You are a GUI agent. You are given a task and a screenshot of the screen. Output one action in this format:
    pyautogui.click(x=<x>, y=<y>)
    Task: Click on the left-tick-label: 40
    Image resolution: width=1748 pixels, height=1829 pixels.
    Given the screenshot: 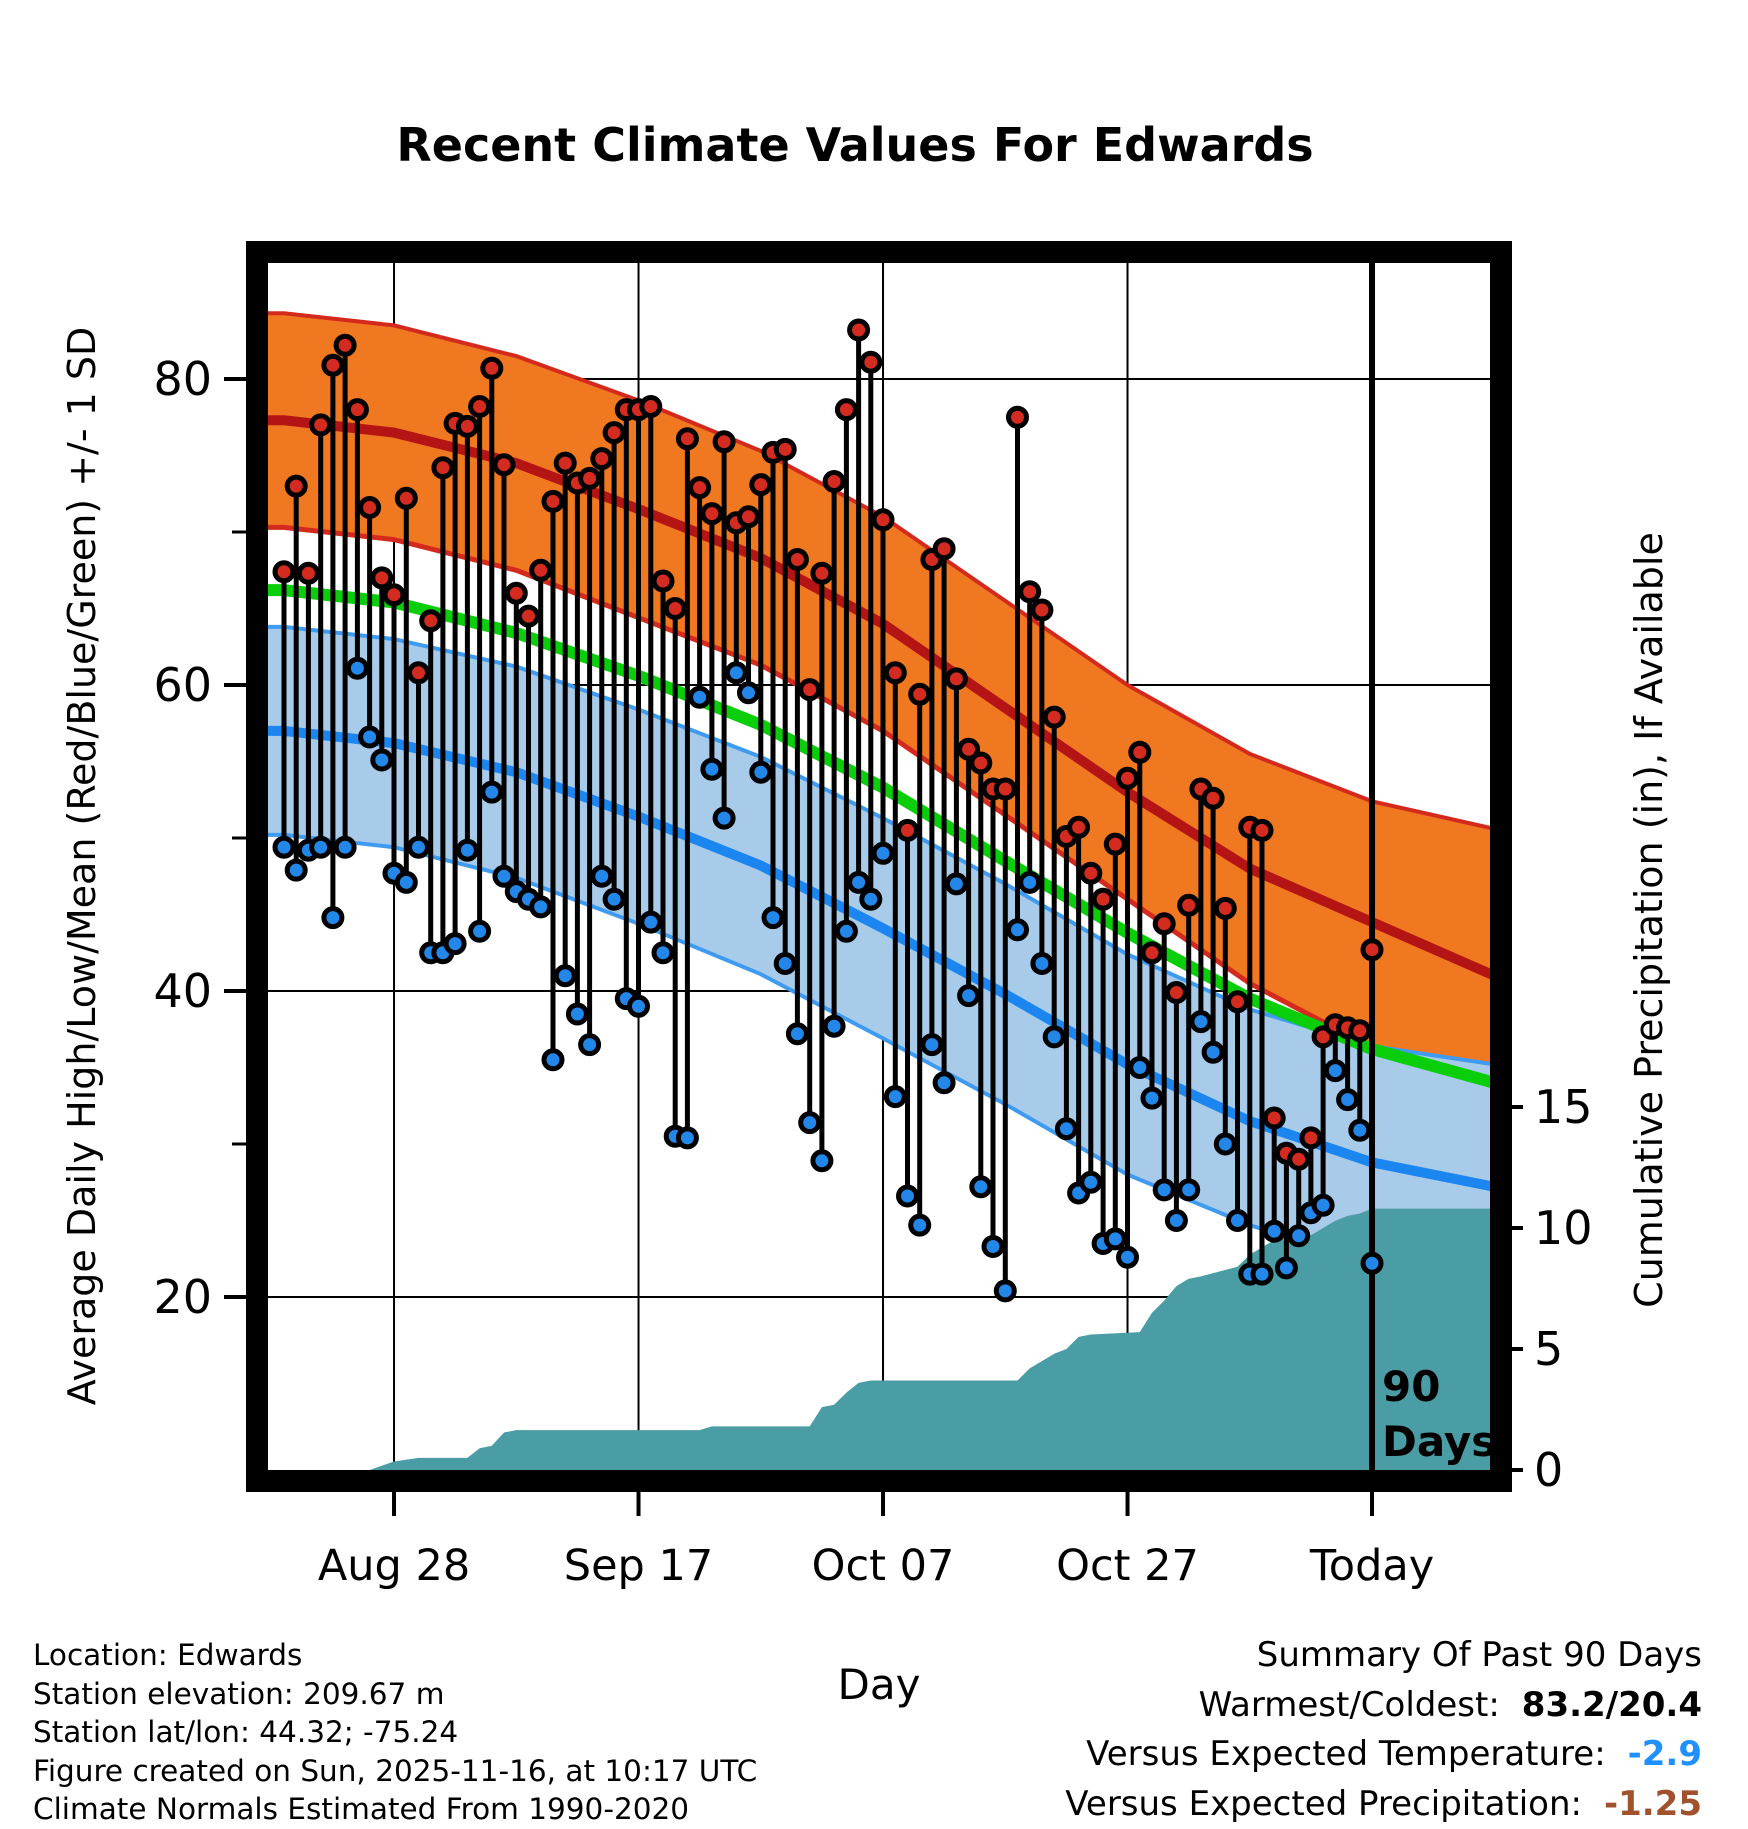 What is the action you would take?
    pyautogui.click(x=182, y=991)
    